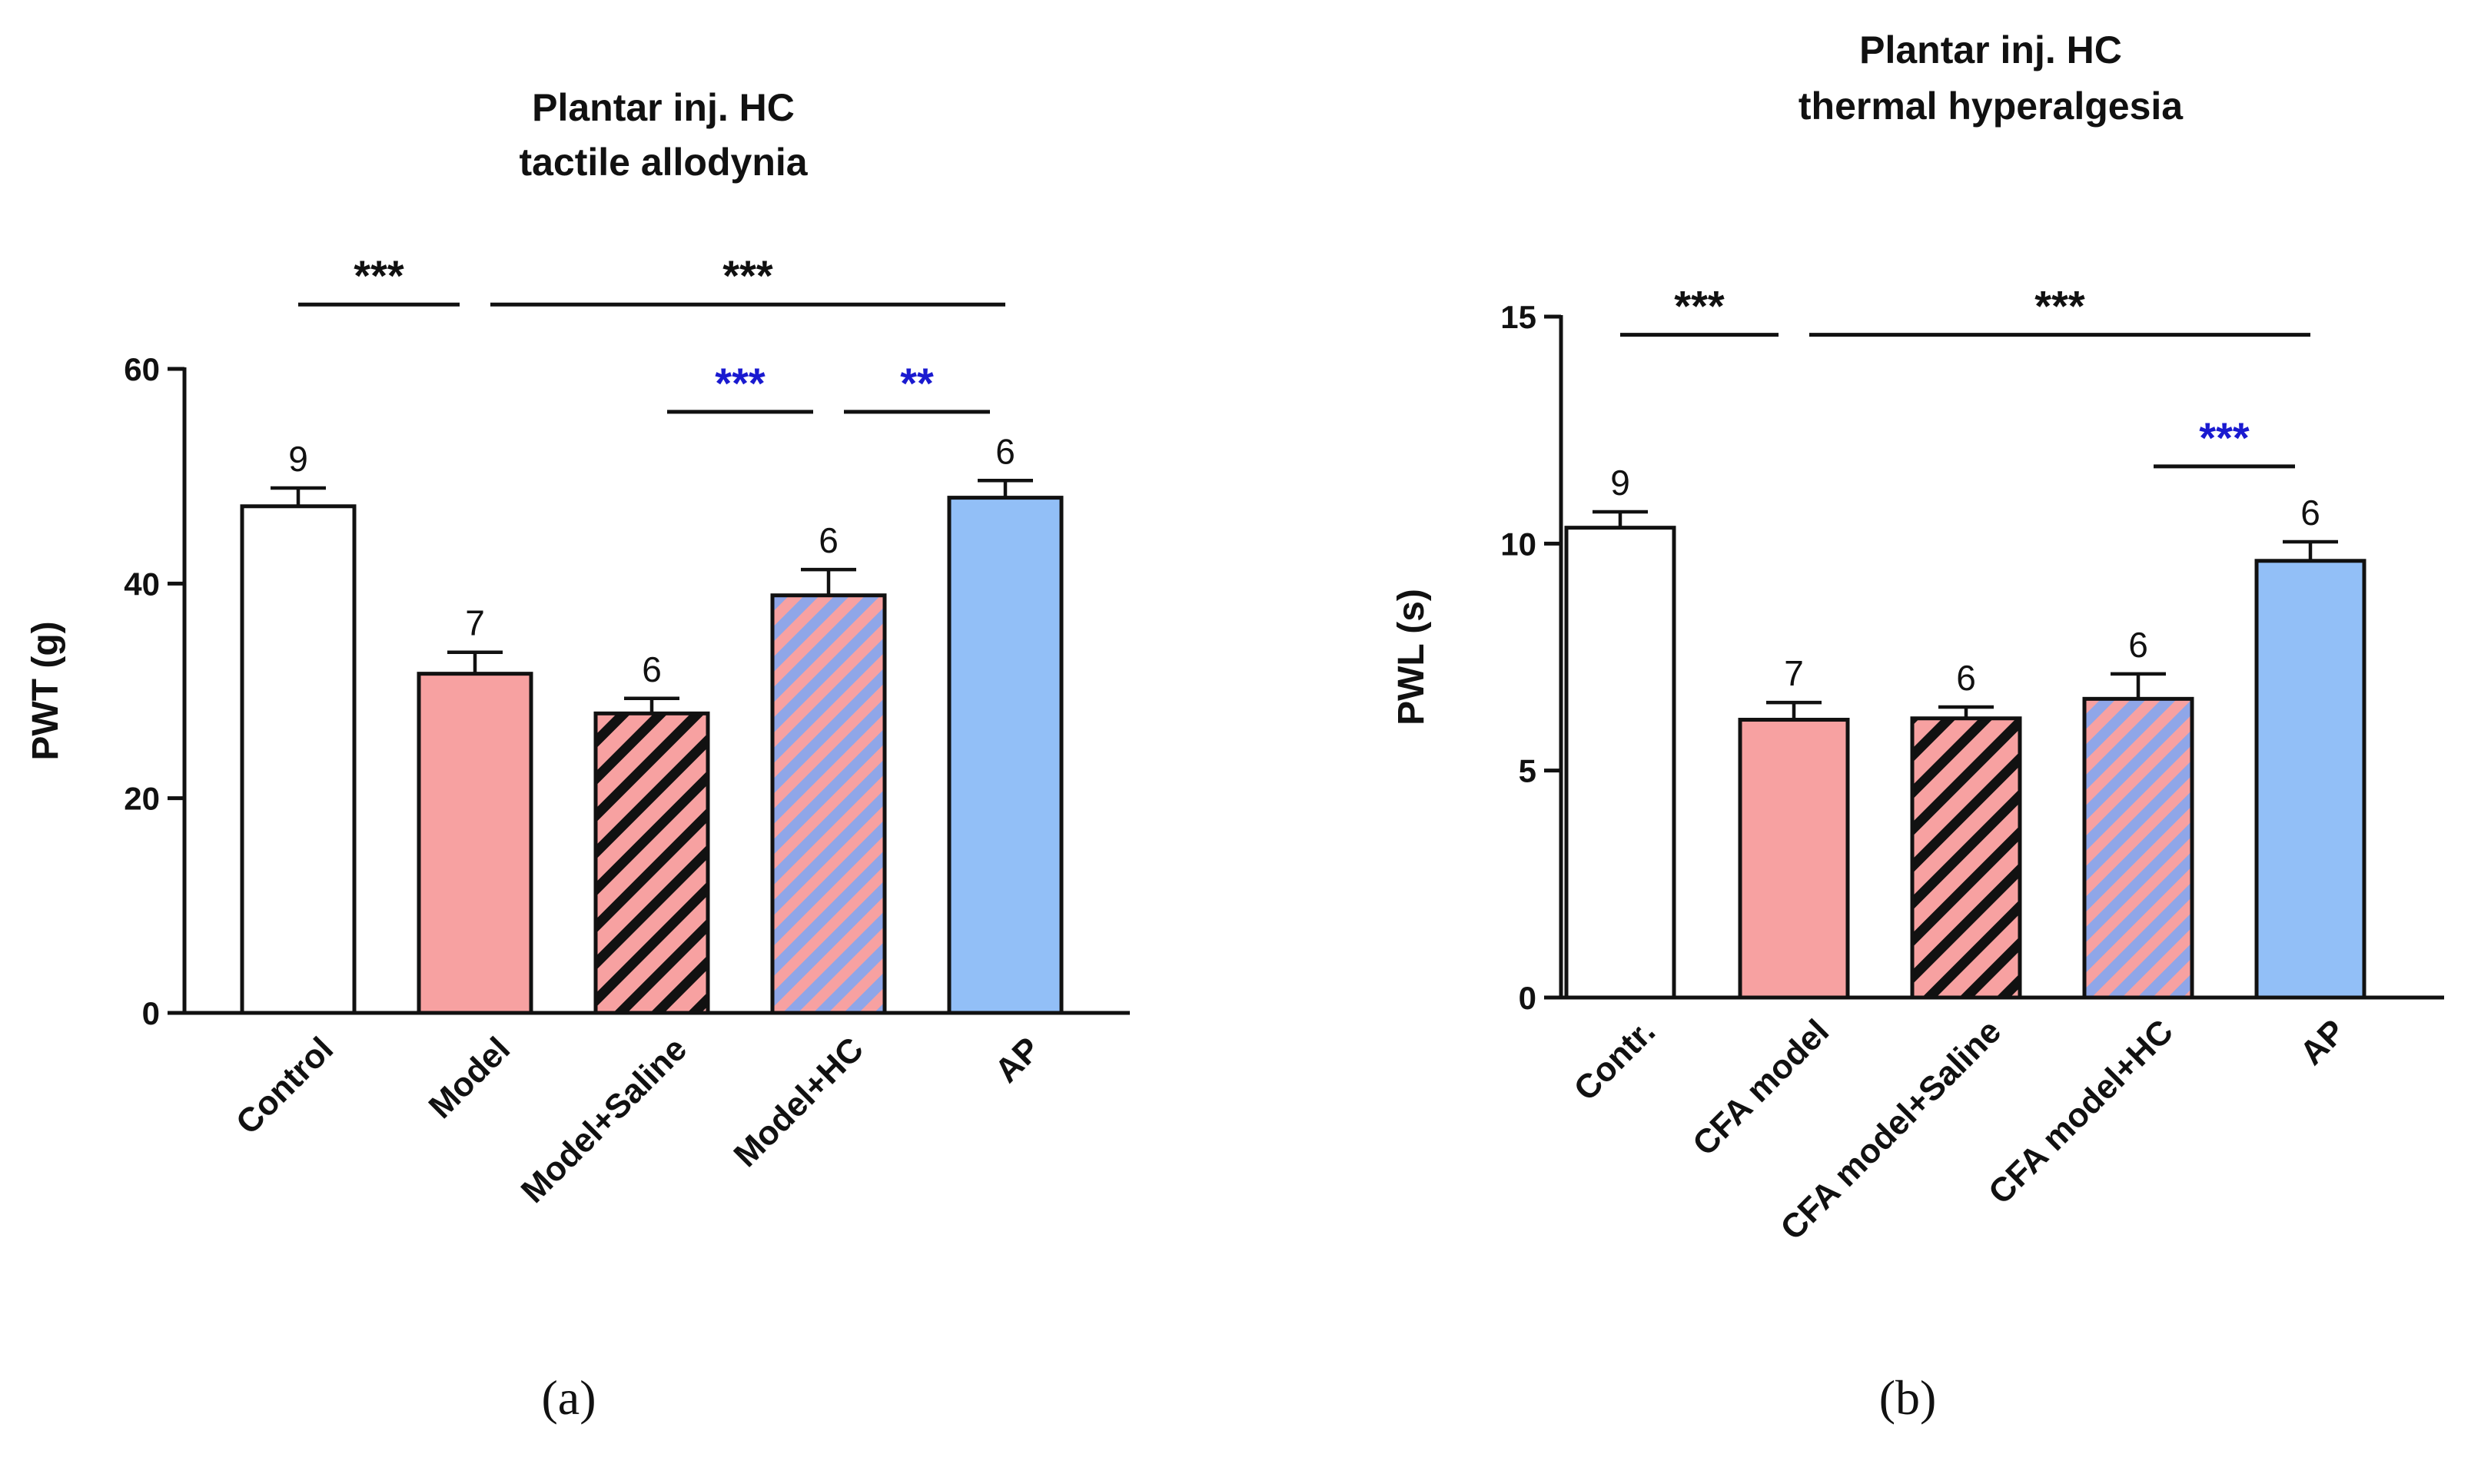 The width and height of the screenshot is (2491, 1484). What do you see at coordinates (2138, 848) in the screenshot?
I see `bar-cfa-model-hc` at bounding box center [2138, 848].